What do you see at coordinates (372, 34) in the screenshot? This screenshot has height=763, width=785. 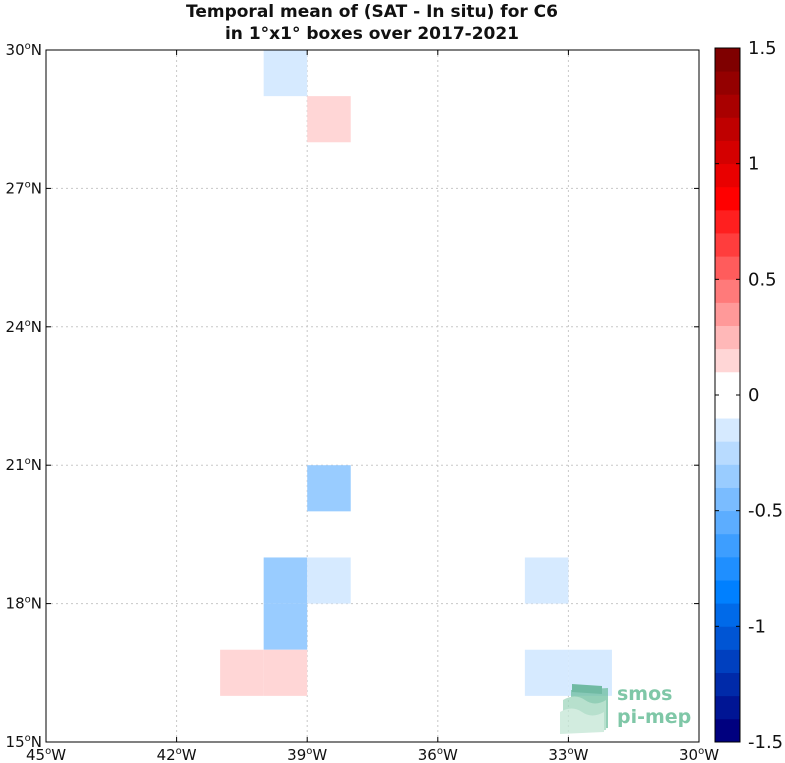 I see `chart-title-line-2: in 1°x1° boxes over 2017-2021` at bounding box center [372, 34].